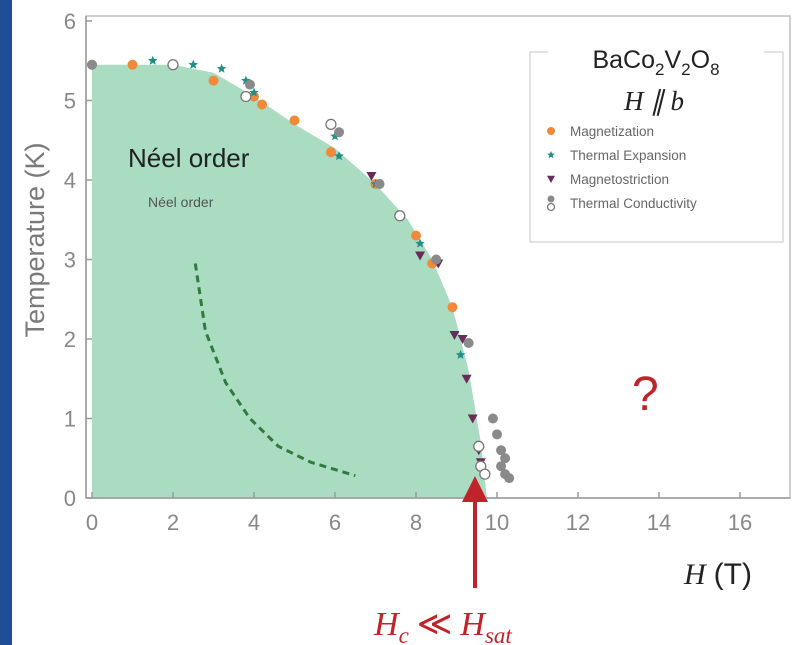  I want to click on x-axis-label: H (T), so click(717, 574).